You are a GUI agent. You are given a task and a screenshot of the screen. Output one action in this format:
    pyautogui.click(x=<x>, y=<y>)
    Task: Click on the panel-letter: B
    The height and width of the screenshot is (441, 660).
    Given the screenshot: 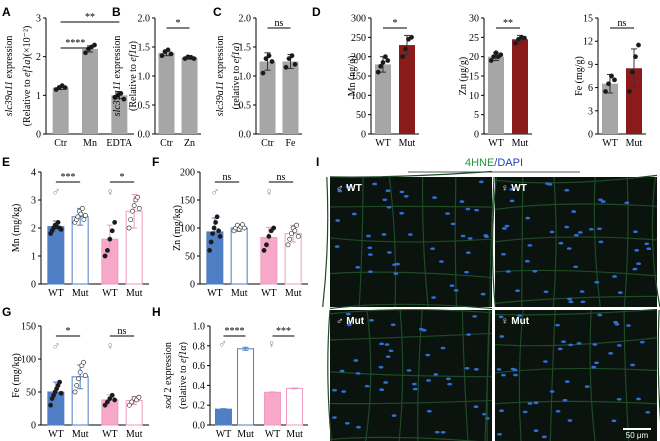 What is the action you would take?
    pyautogui.click(x=116, y=12)
    